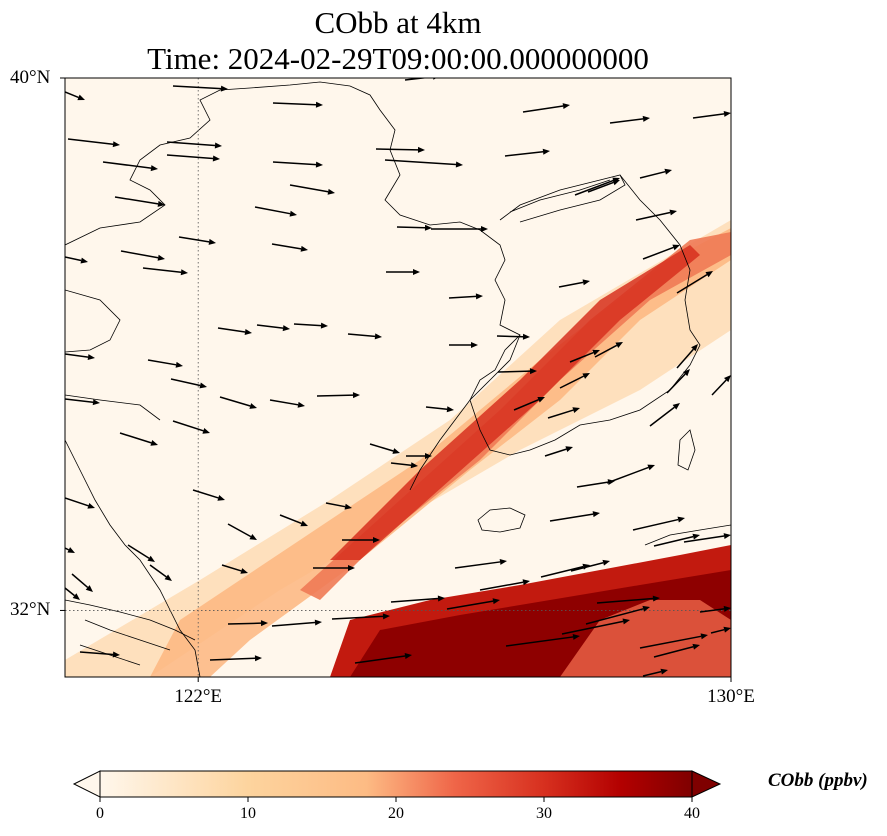 This screenshot has height=836, width=887. Describe the element at coordinates (30, 77) in the screenshot. I see `y-tick-label: 40°N` at that location.